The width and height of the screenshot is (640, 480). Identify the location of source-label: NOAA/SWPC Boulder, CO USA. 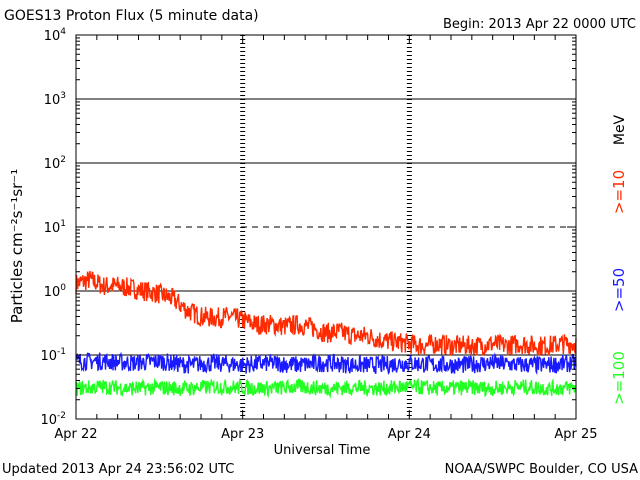
(541, 469).